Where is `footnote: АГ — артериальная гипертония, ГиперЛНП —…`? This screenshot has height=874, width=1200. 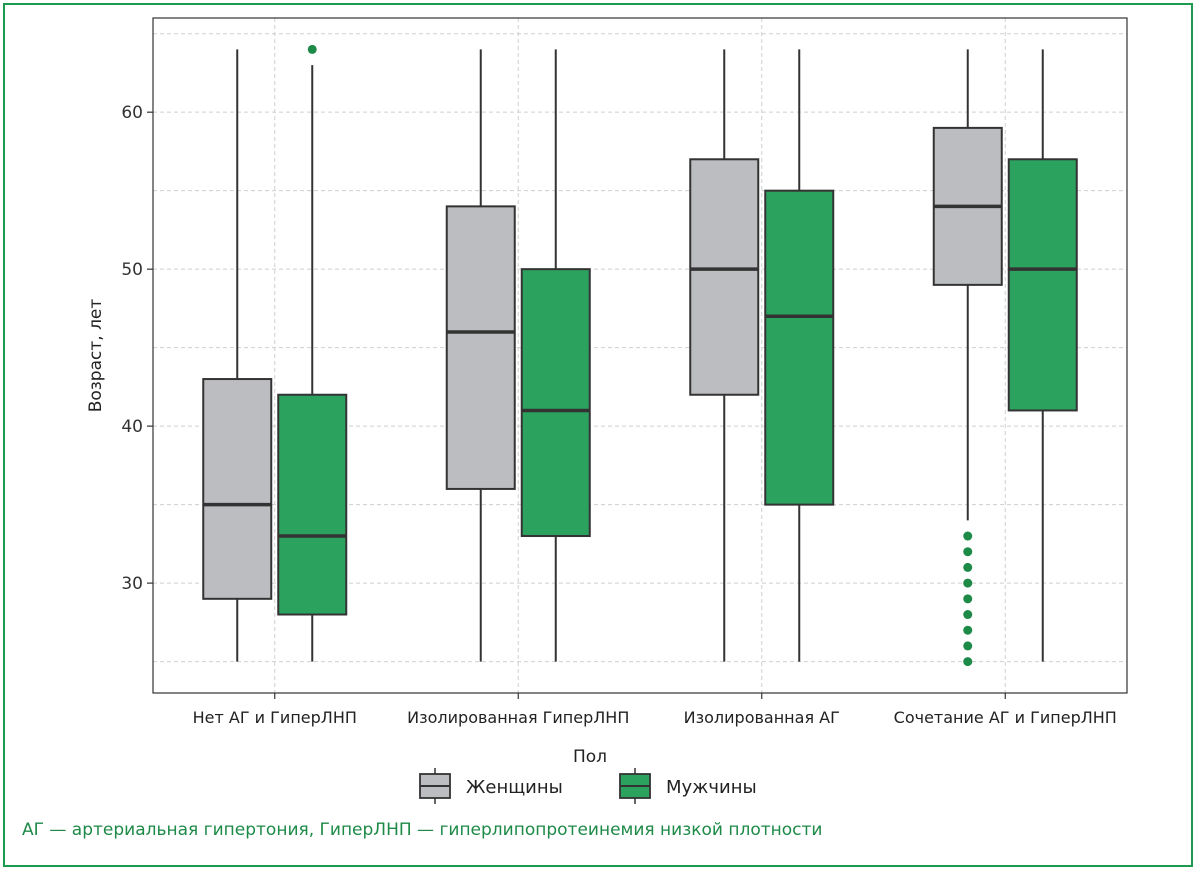 footnote: АГ — артериальная гипертония, ГиперЛНП —… is located at coordinates (422, 830).